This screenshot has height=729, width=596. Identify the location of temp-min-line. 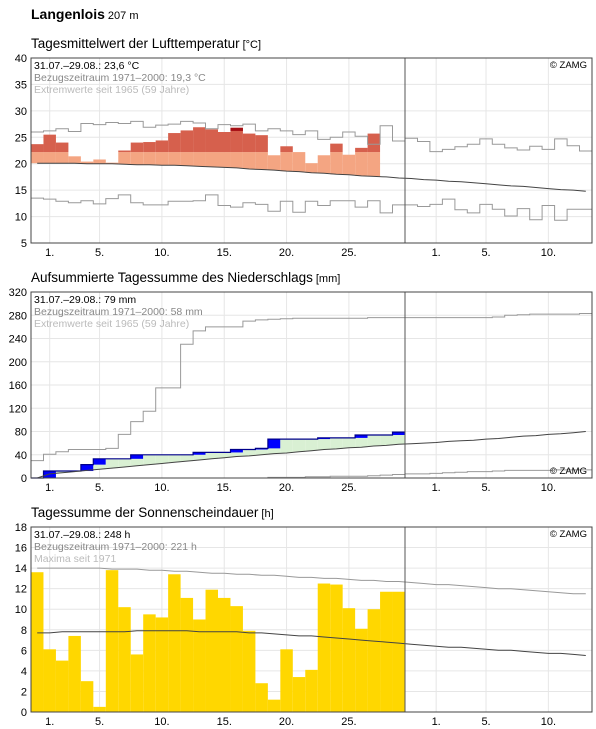
(311, 207).